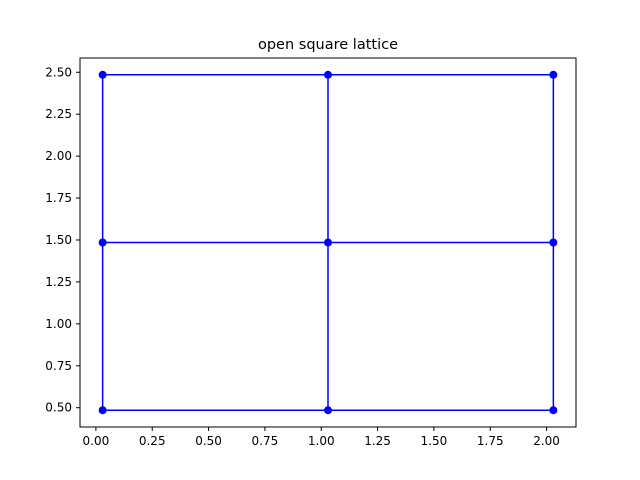 The image size is (640, 480). What do you see at coordinates (58, 72) in the screenshot?
I see `y-tick-label: 2.50` at bounding box center [58, 72].